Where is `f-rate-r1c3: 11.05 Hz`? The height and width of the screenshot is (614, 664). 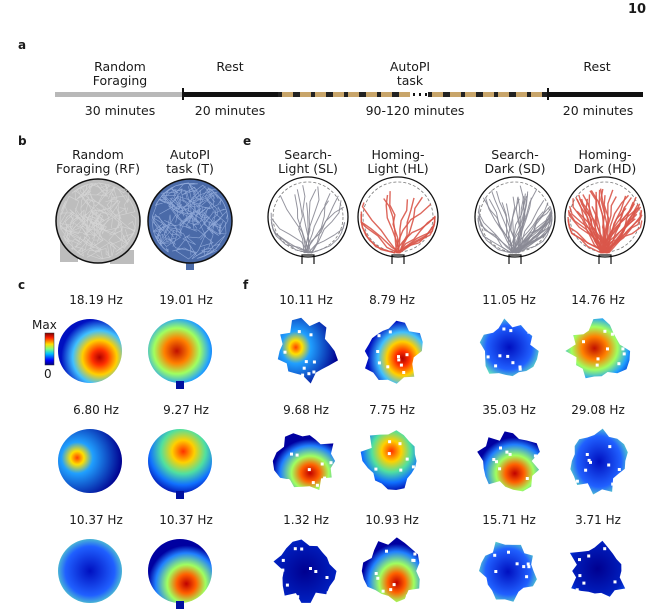 f-rate-r1c3: 11.05 Hz is located at coordinates (509, 300).